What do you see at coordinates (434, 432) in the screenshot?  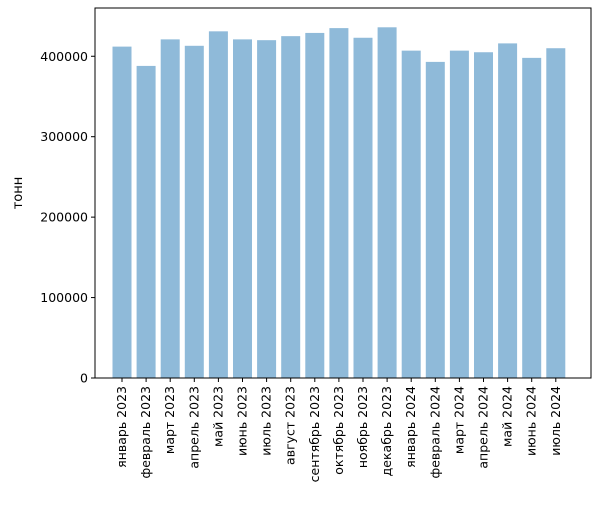 I see `x-tick-label: февраль 2024` at bounding box center [434, 432].